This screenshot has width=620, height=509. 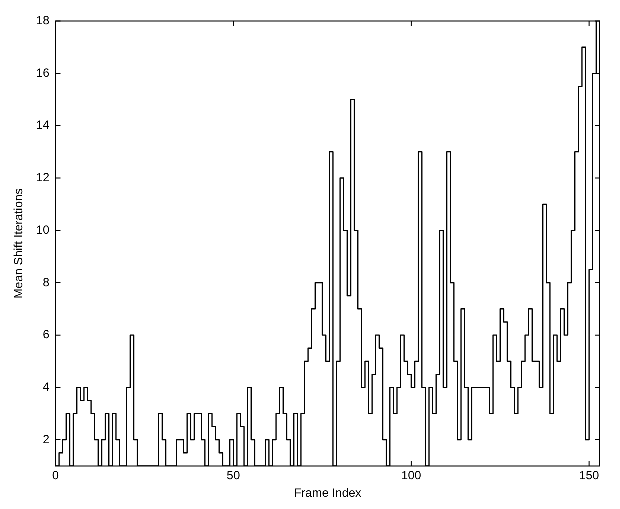 What do you see at coordinates (56, 475) in the screenshot?
I see `x-tick-label: 0` at bounding box center [56, 475].